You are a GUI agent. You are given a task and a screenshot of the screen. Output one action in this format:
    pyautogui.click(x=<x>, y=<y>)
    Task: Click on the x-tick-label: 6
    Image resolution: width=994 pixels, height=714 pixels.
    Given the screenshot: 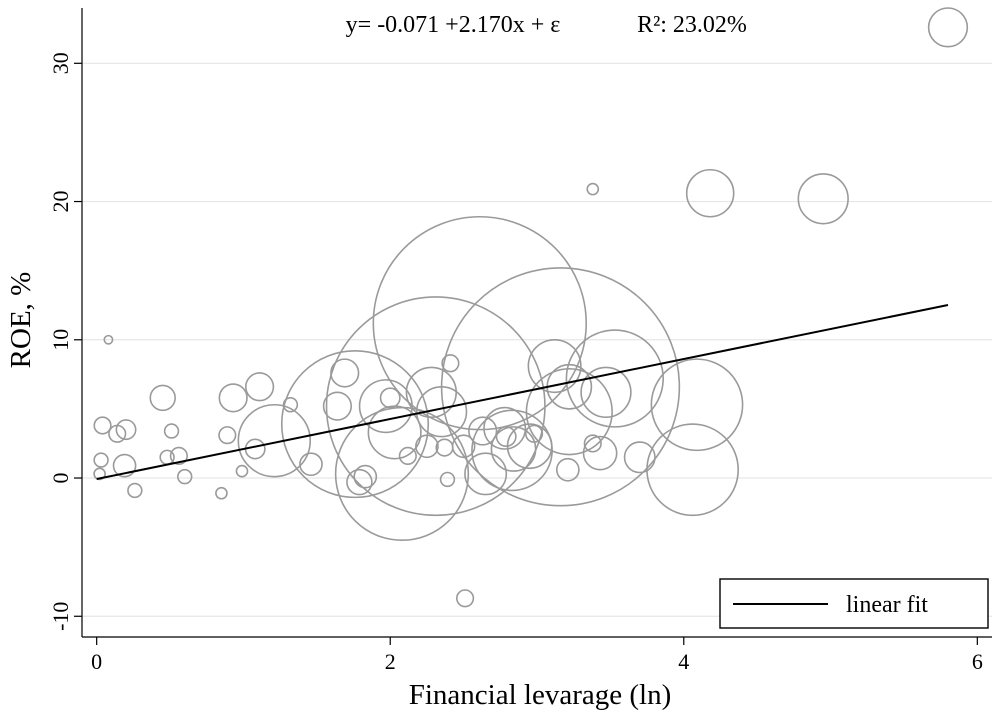 What is the action you would take?
    pyautogui.click(x=977, y=661)
    